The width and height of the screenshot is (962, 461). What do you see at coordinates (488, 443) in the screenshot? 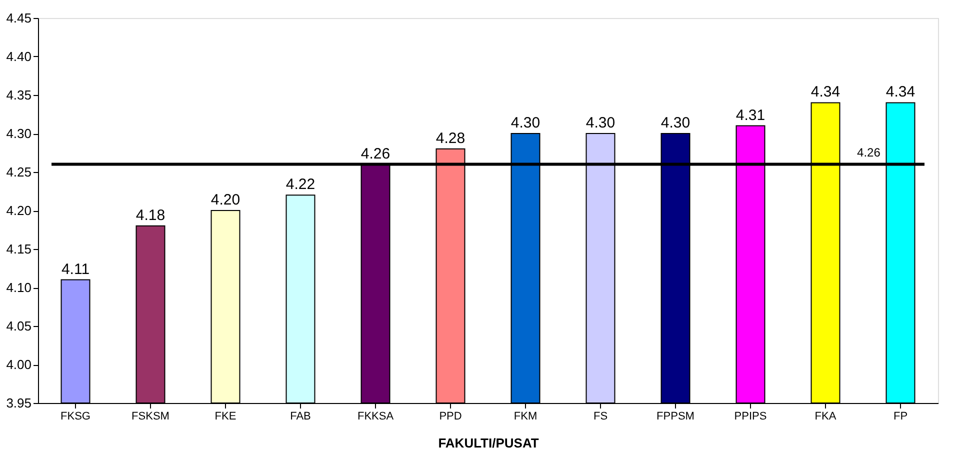
I see `x-axis-title: FAKULTI/PUSAT` at bounding box center [488, 443].